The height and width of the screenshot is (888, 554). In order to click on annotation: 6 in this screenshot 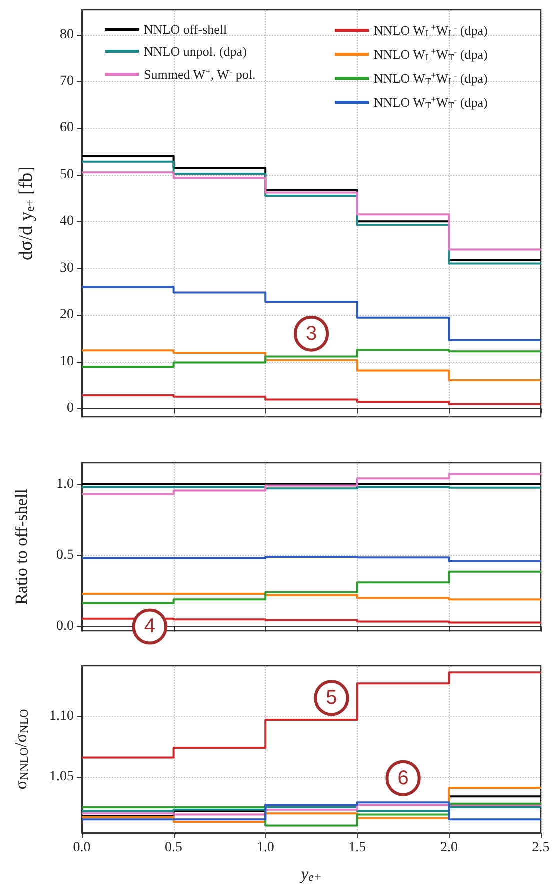, I will do `click(403, 778)`.